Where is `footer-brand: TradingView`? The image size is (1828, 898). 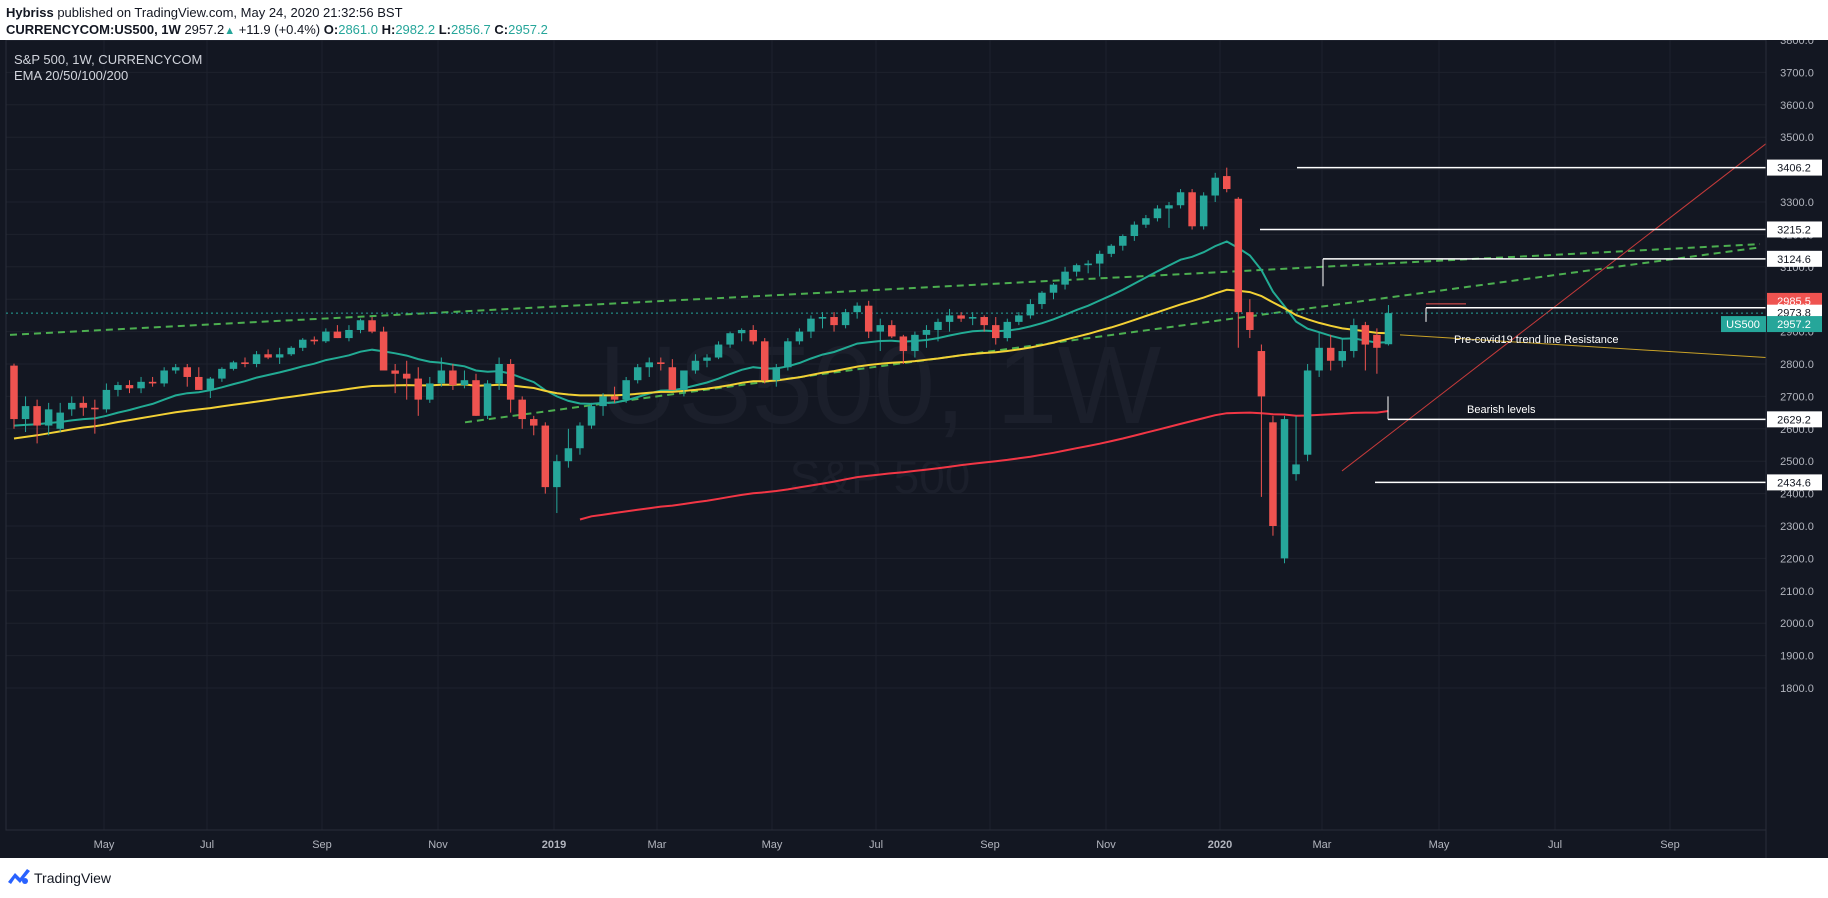
footer-brand: TradingView is located at coordinates (73, 878).